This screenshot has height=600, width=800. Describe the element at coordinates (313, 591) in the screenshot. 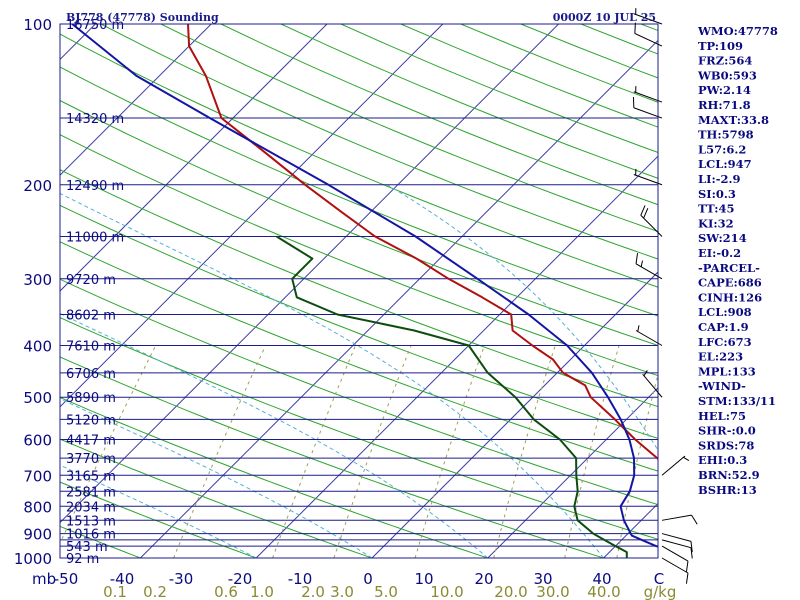

I see `mixing-ratio-tick-label: 2.0` at that location.